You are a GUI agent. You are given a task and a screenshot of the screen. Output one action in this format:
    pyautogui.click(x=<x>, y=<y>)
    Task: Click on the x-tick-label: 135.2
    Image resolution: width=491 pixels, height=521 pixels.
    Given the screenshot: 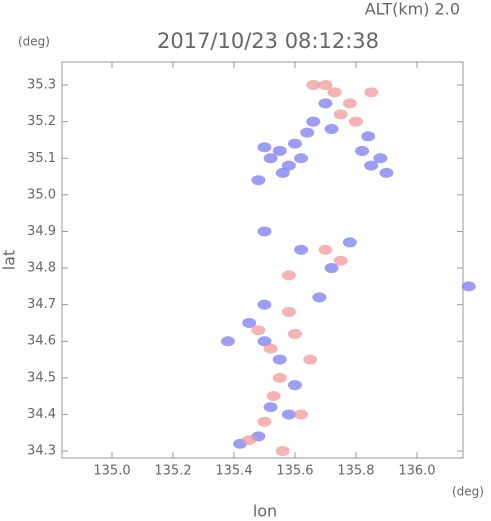 What is the action you would take?
    pyautogui.click(x=172, y=471)
    